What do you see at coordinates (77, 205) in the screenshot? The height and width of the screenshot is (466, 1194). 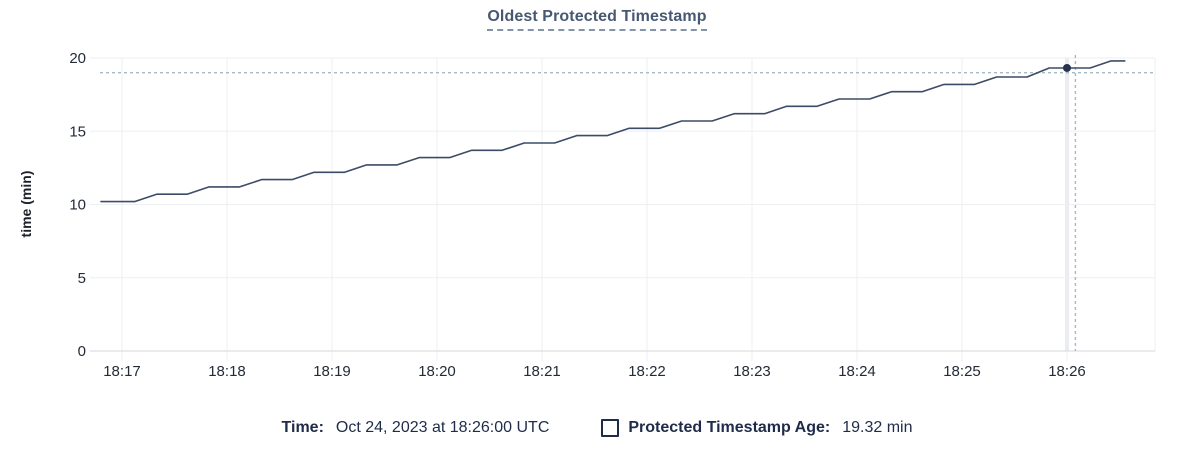 I see `y-tick-label: 10` at bounding box center [77, 205].